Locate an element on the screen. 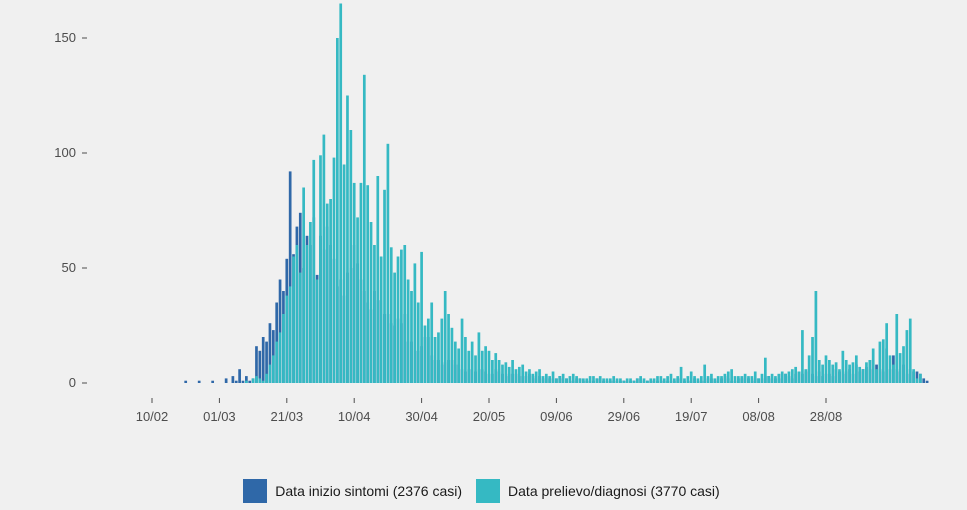 The height and width of the screenshot is (510, 967). x-tick-label-10: 28/08 is located at coordinates (826, 416).